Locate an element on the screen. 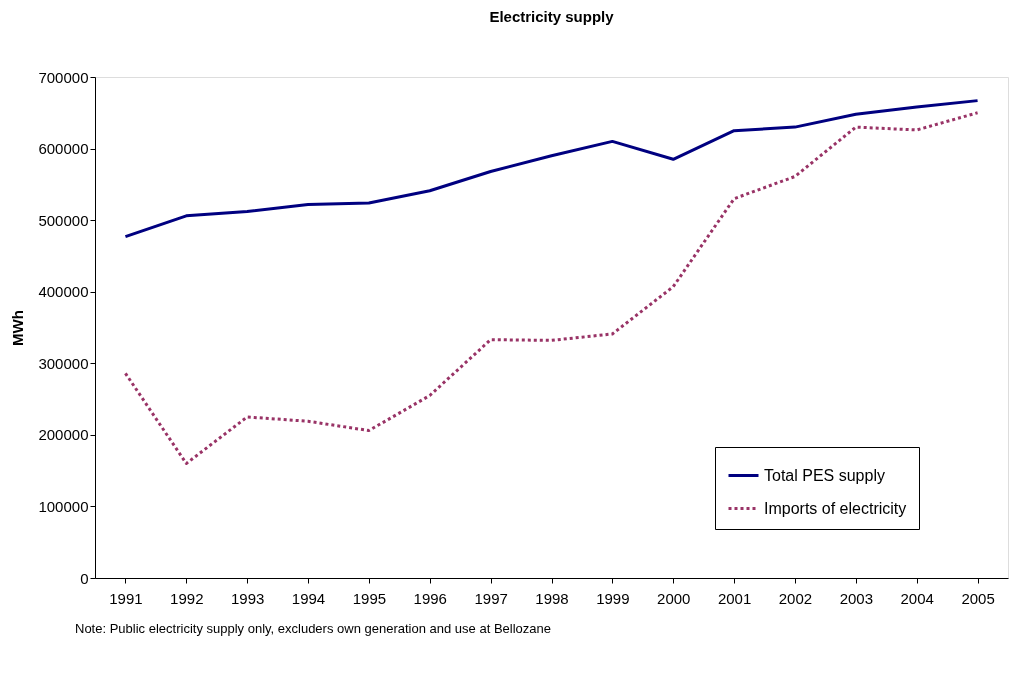  chart-title: Electricity supply is located at coordinates (552, 16).